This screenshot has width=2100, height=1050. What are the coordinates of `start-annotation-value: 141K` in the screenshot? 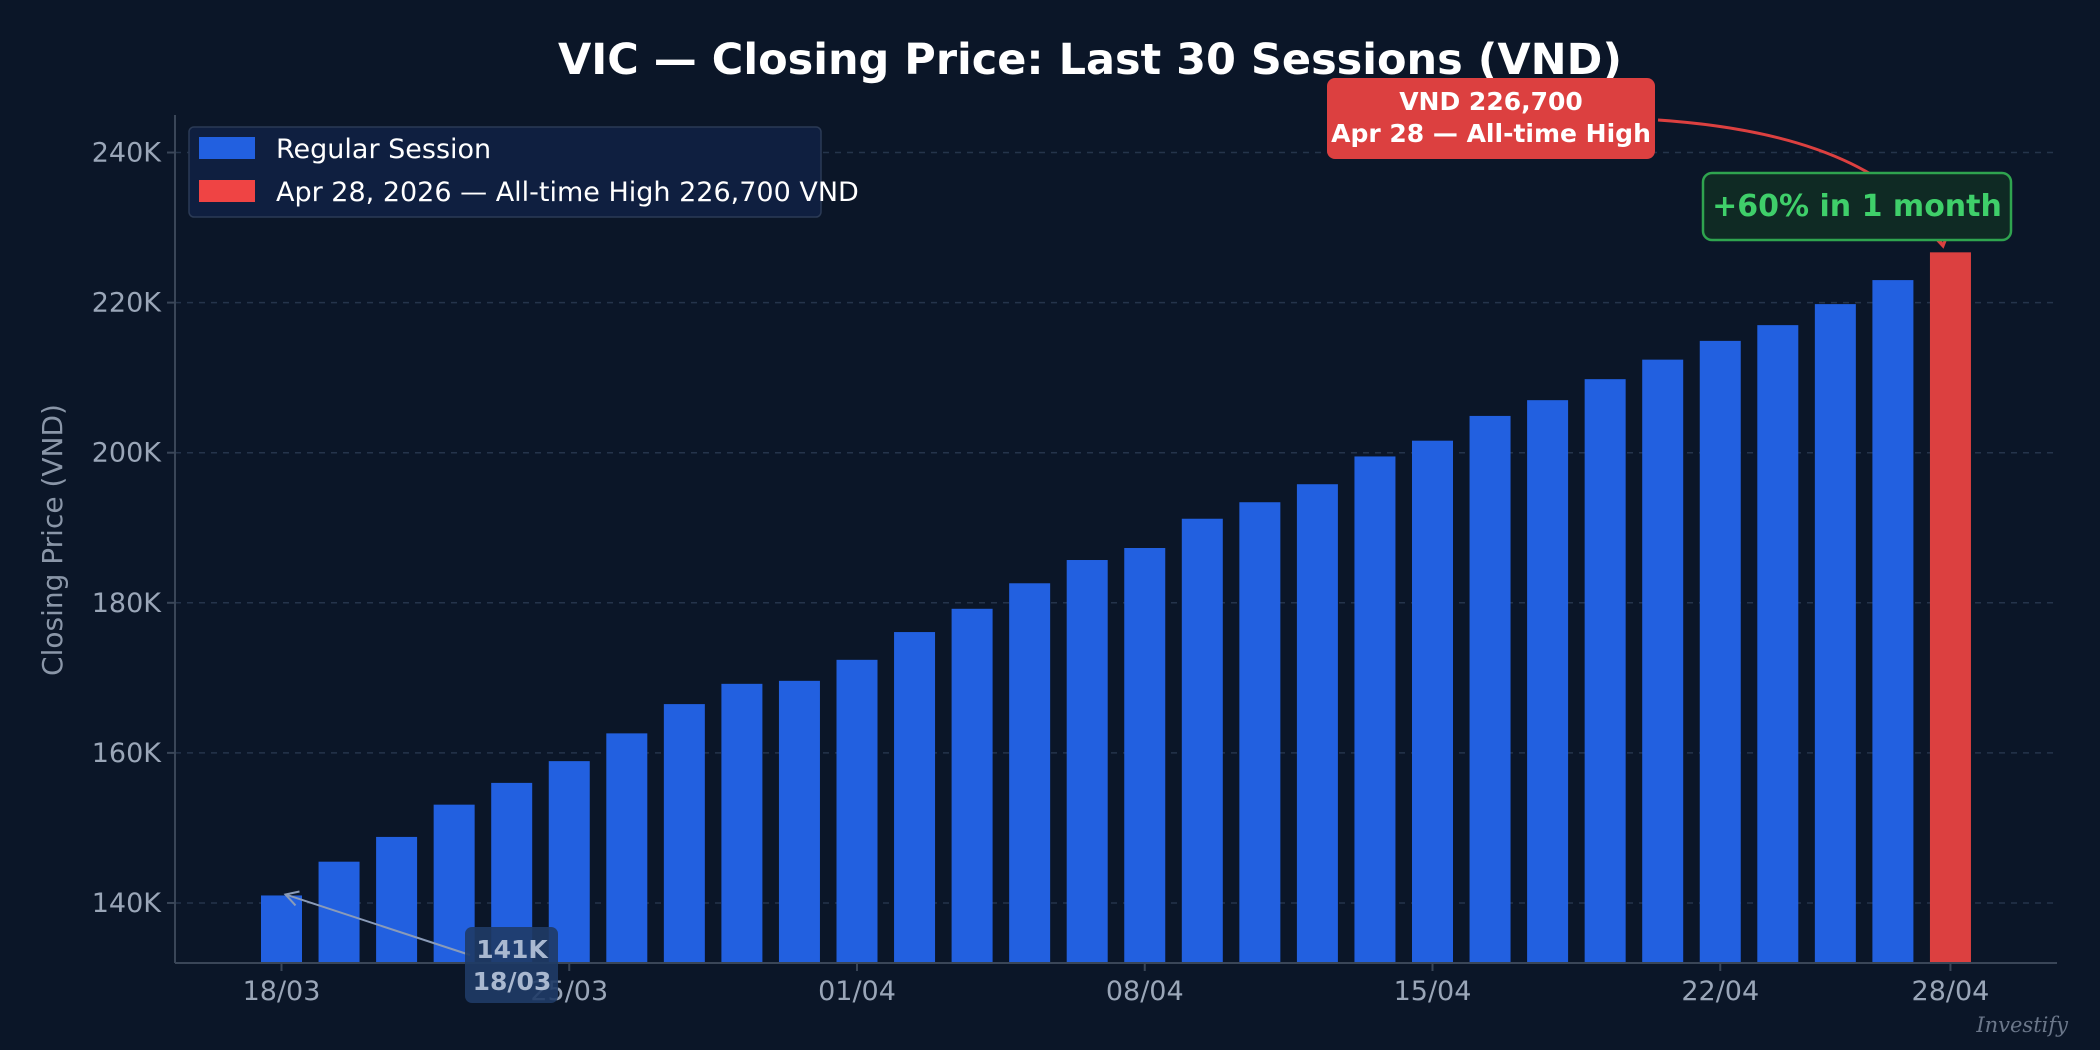 It's located at (512, 949).